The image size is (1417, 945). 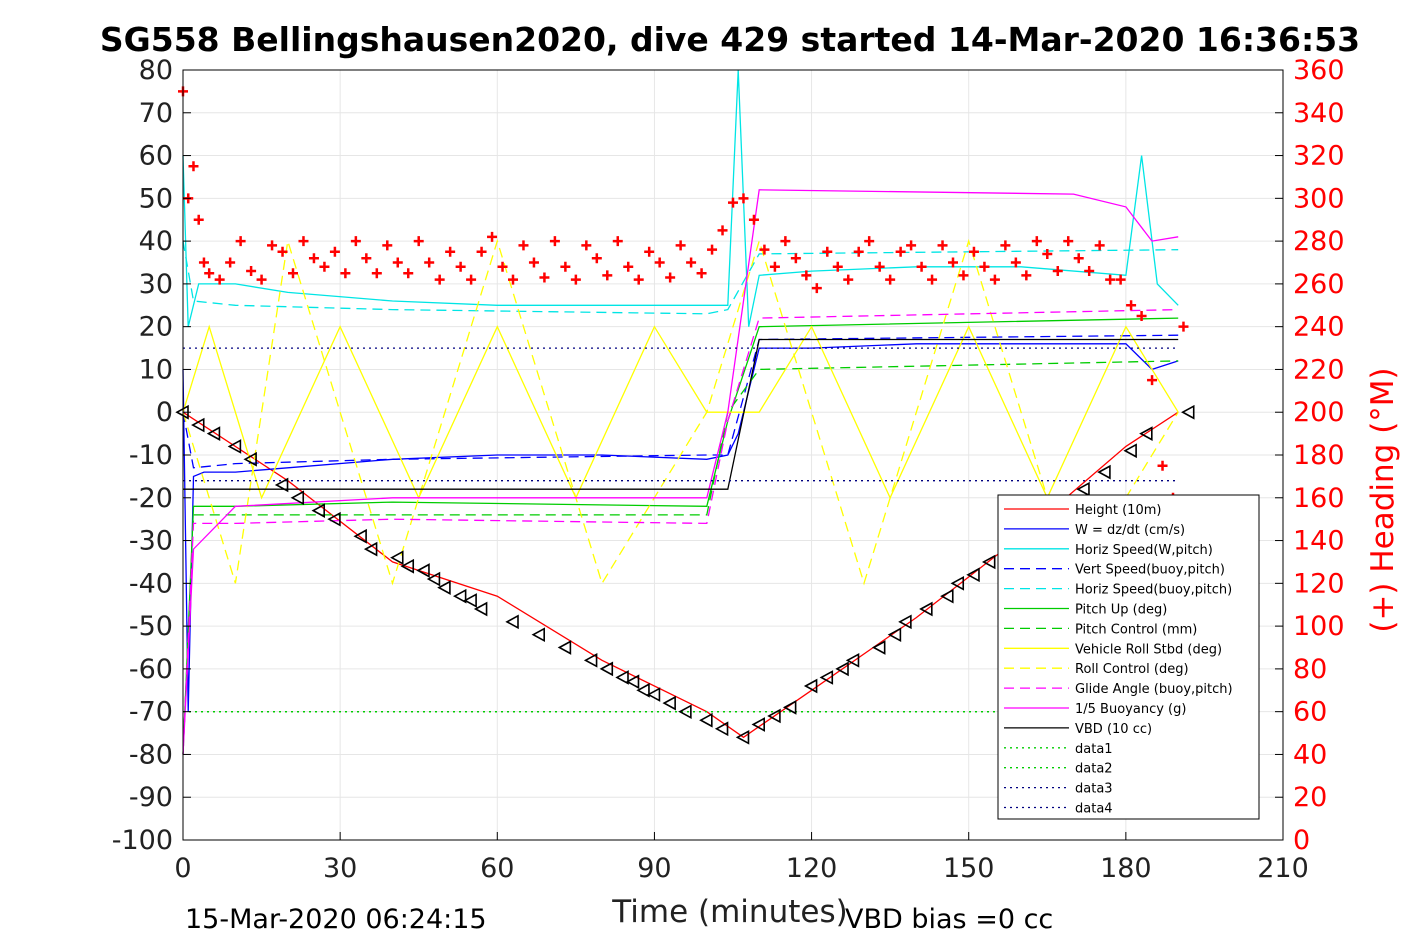 What do you see at coordinates (1319, 113) in the screenshot?
I see `right-tick-label: 340` at bounding box center [1319, 113].